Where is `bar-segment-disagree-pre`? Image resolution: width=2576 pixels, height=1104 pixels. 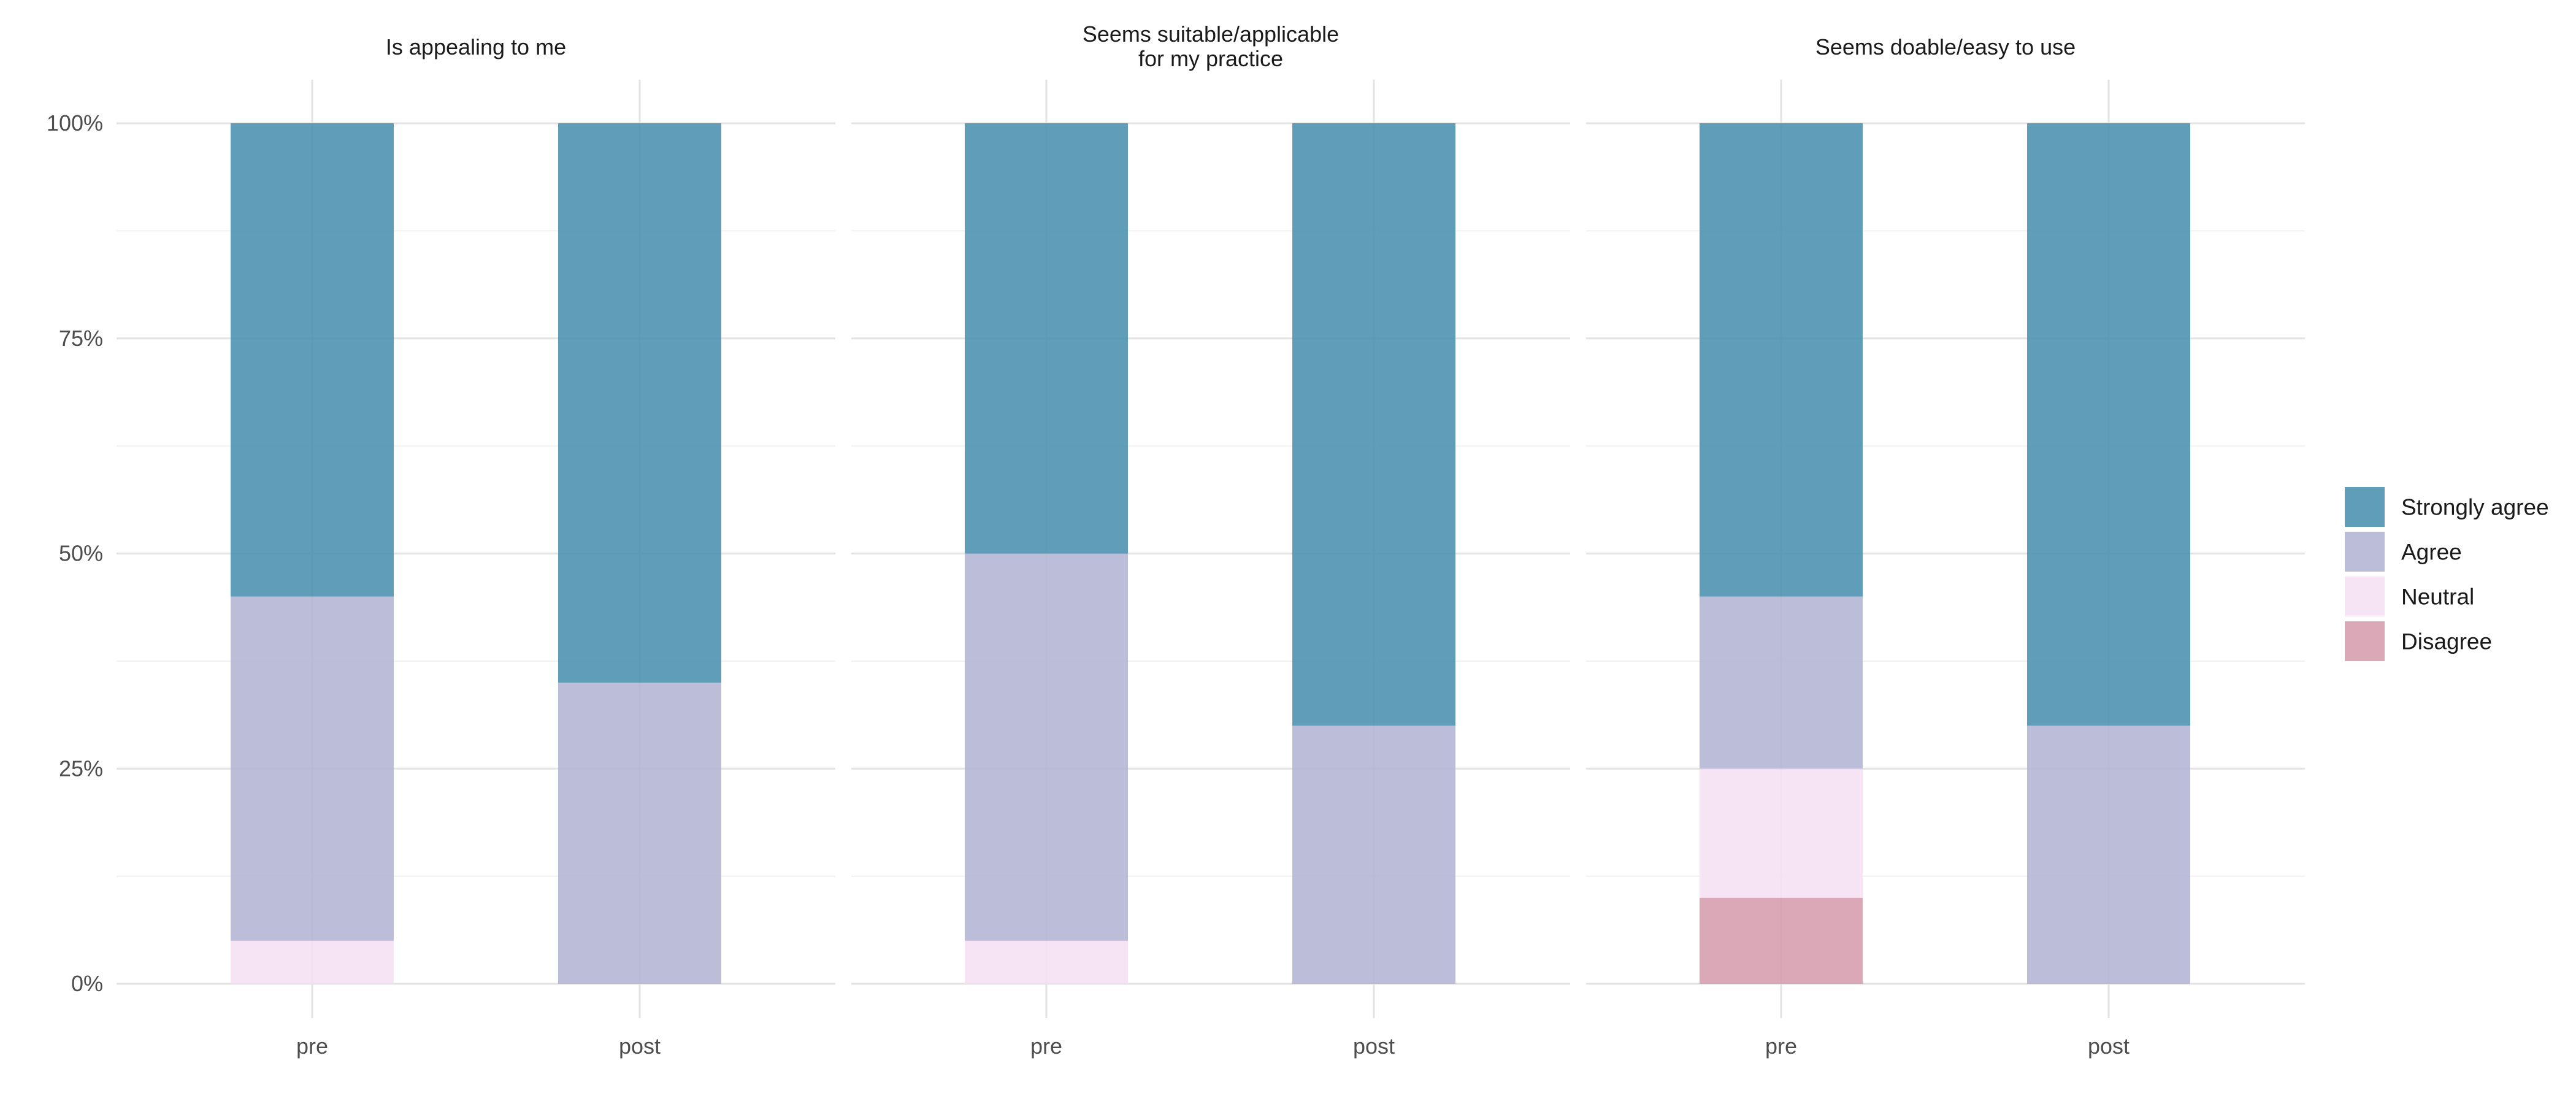 bar-segment-disagree-pre is located at coordinates (1781, 940).